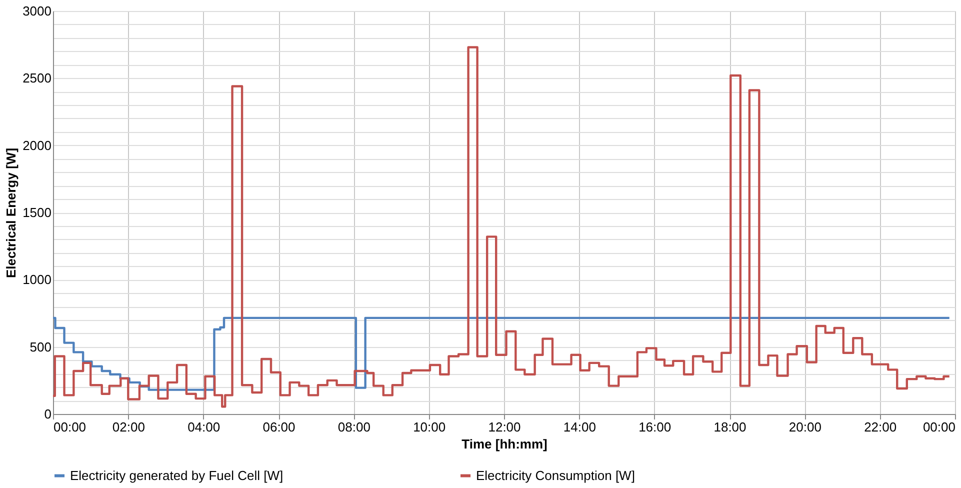 The height and width of the screenshot is (488, 961). Describe the element at coordinates (11, 213) in the screenshot. I see `y-axis-title: Electrical Energy [W]` at that location.